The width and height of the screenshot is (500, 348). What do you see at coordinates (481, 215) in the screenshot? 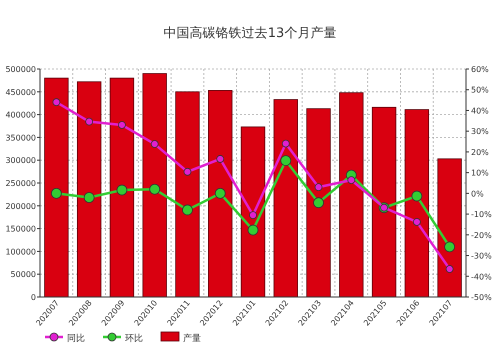
I see `y2-tick-label: -10%` at bounding box center [481, 215].